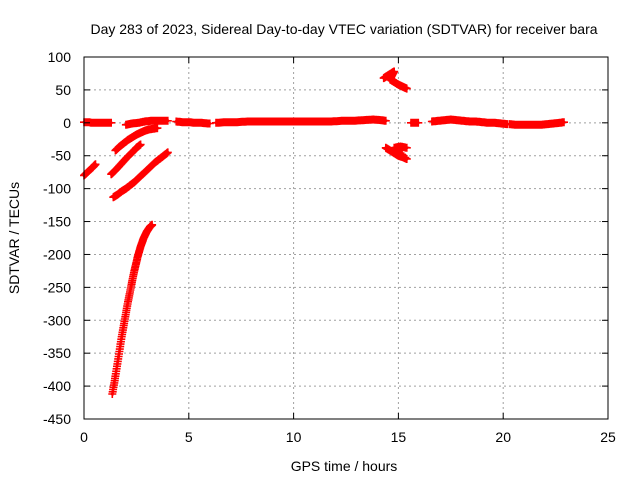  What do you see at coordinates (67, 123) in the screenshot?
I see `y-tick-label: 0` at bounding box center [67, 123].